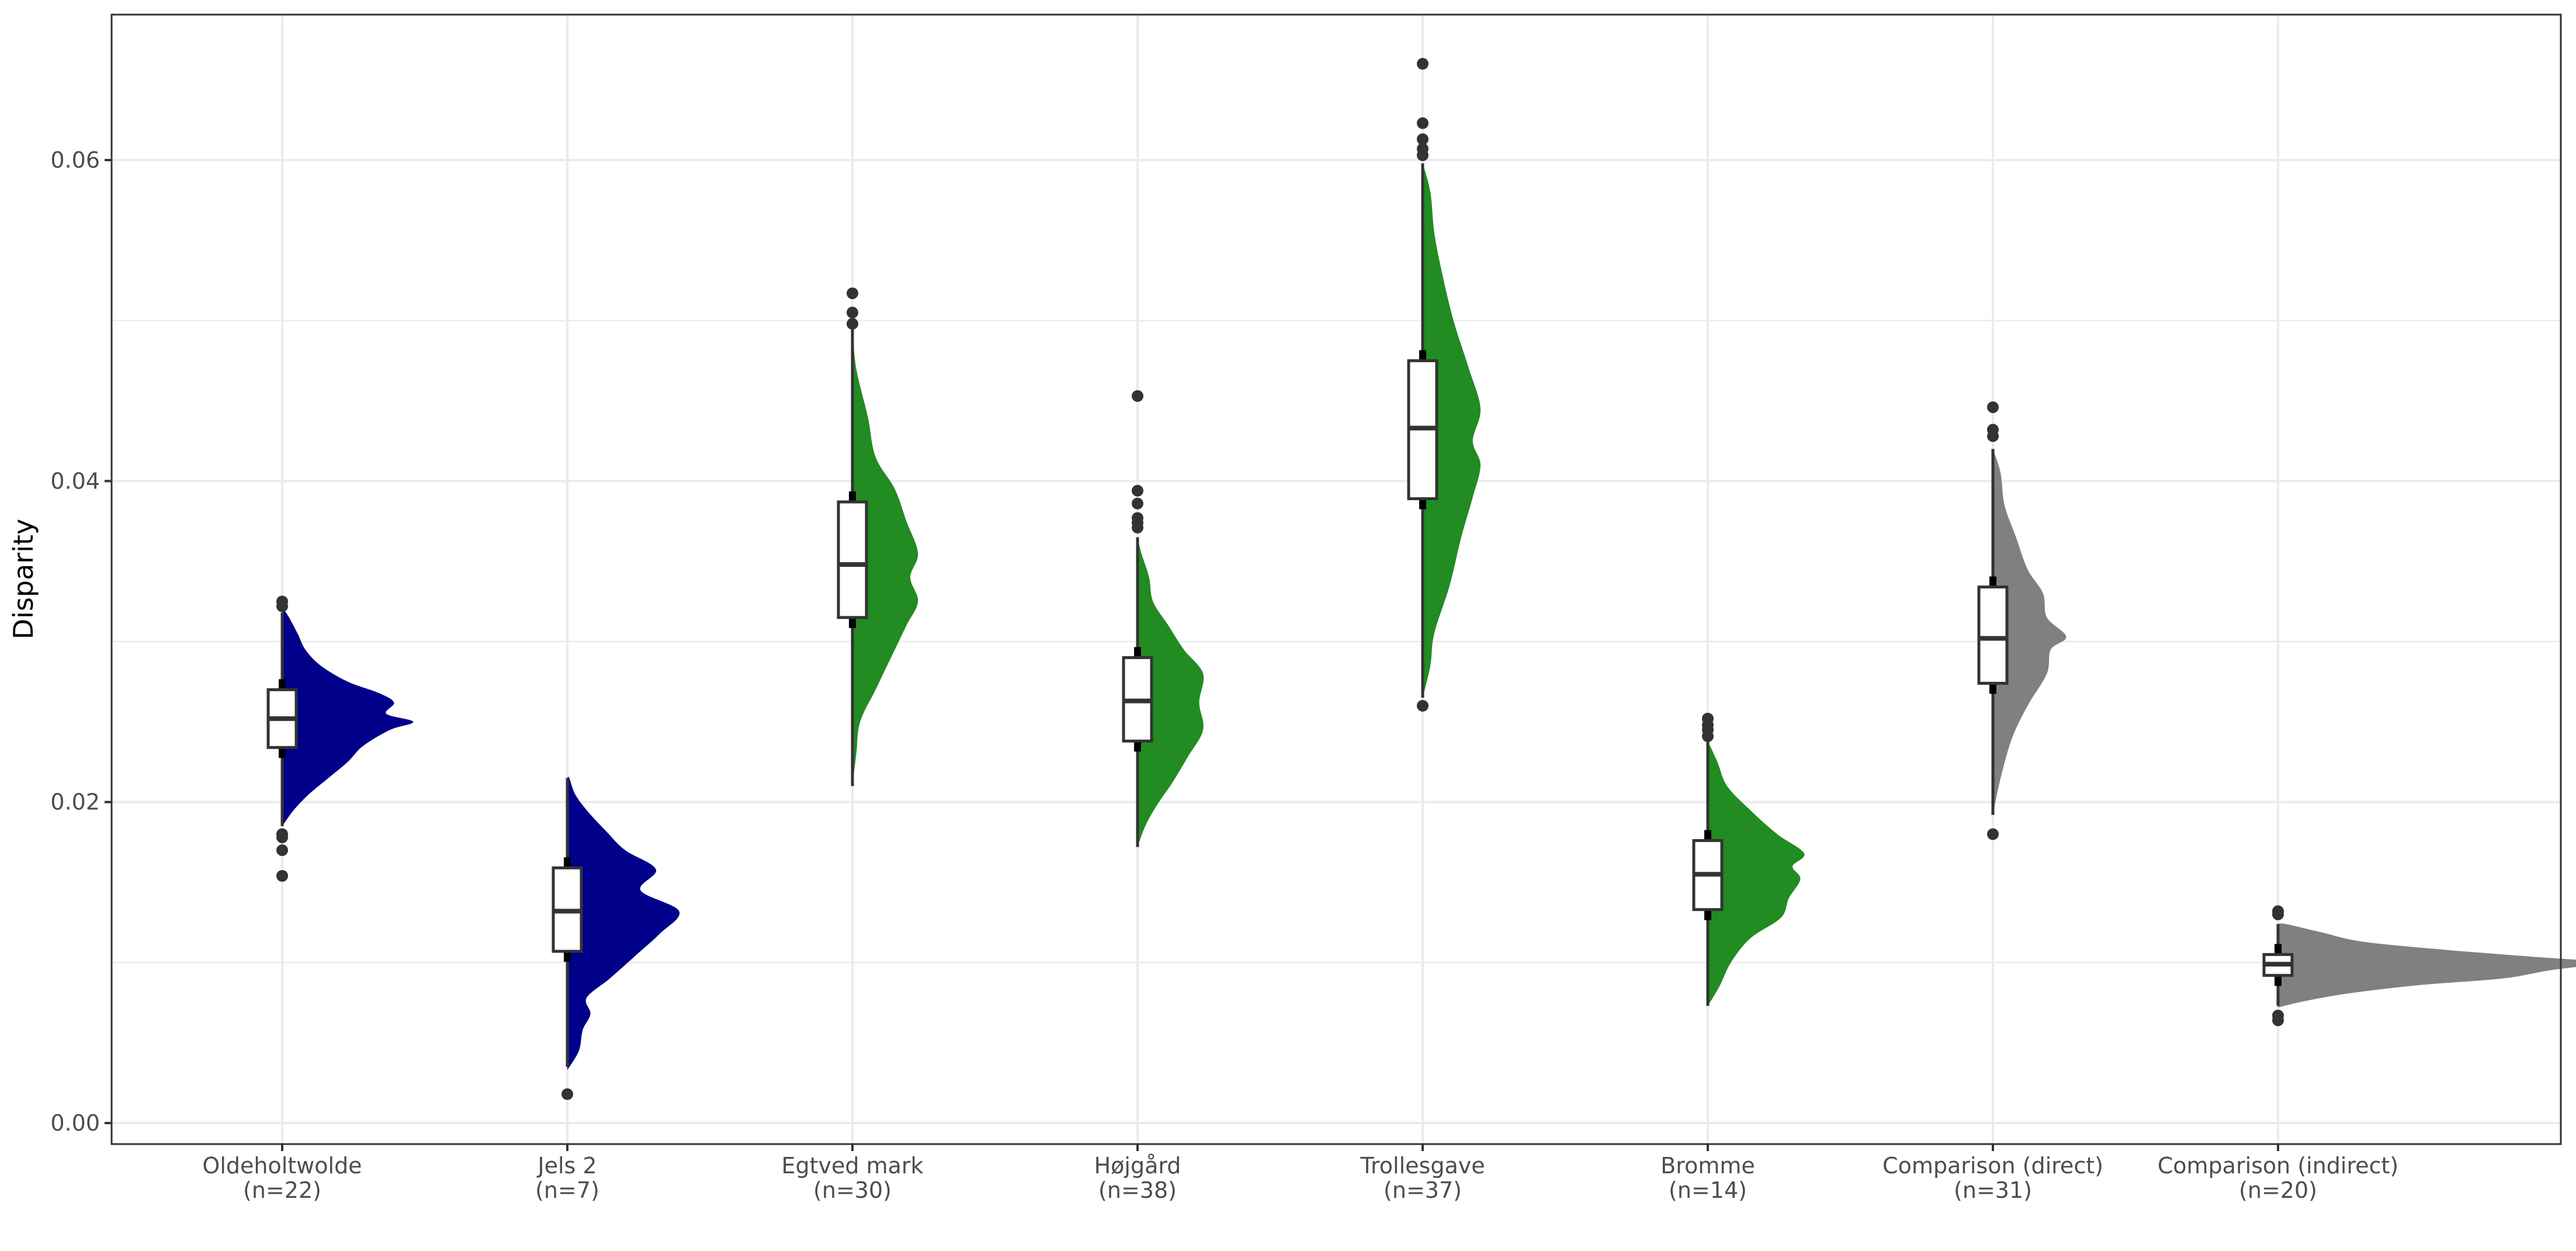  What do you see at coordinates (2278, 1166) in the screenshot?
I see `x-tick-label: Comparison (indirect)` at bounding box center [2278, 1166].